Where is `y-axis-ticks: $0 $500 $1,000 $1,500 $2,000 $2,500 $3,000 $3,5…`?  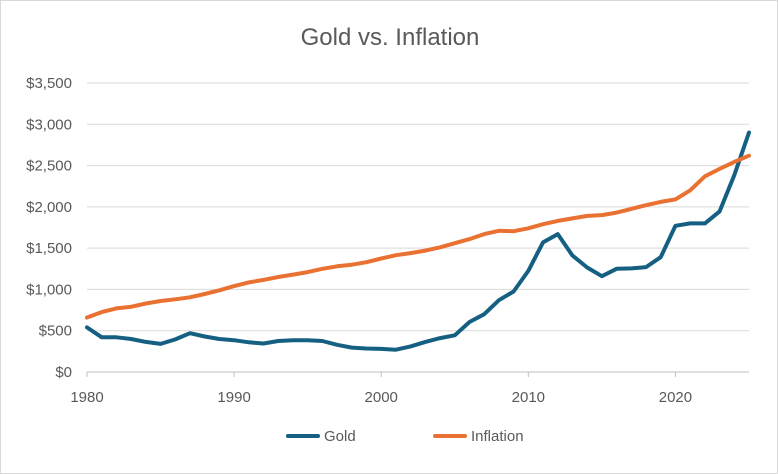 y-axis-ticks: $0 $500 $1,000 $1,500 $2,000 $2,500 $3,000 $3,5… is located at coordinates (49, 228).